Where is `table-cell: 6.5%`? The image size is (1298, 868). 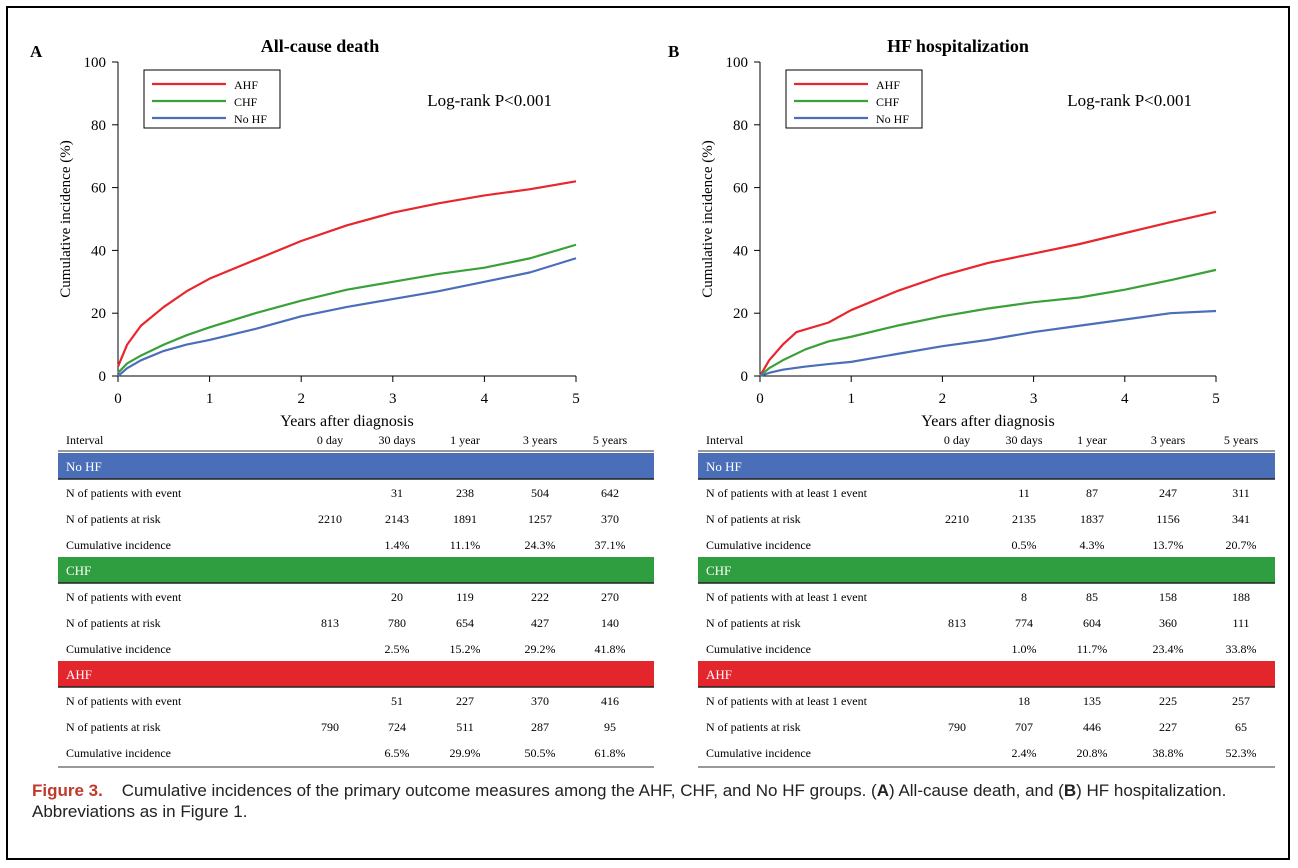 table-cell: 6.5% is located at coordinates (397, 753).